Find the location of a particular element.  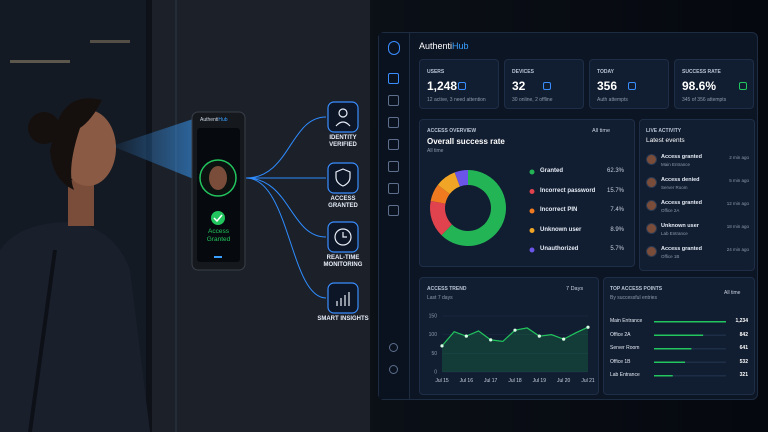

item-name: Lab Entrance is located at coordinates (625, 375).